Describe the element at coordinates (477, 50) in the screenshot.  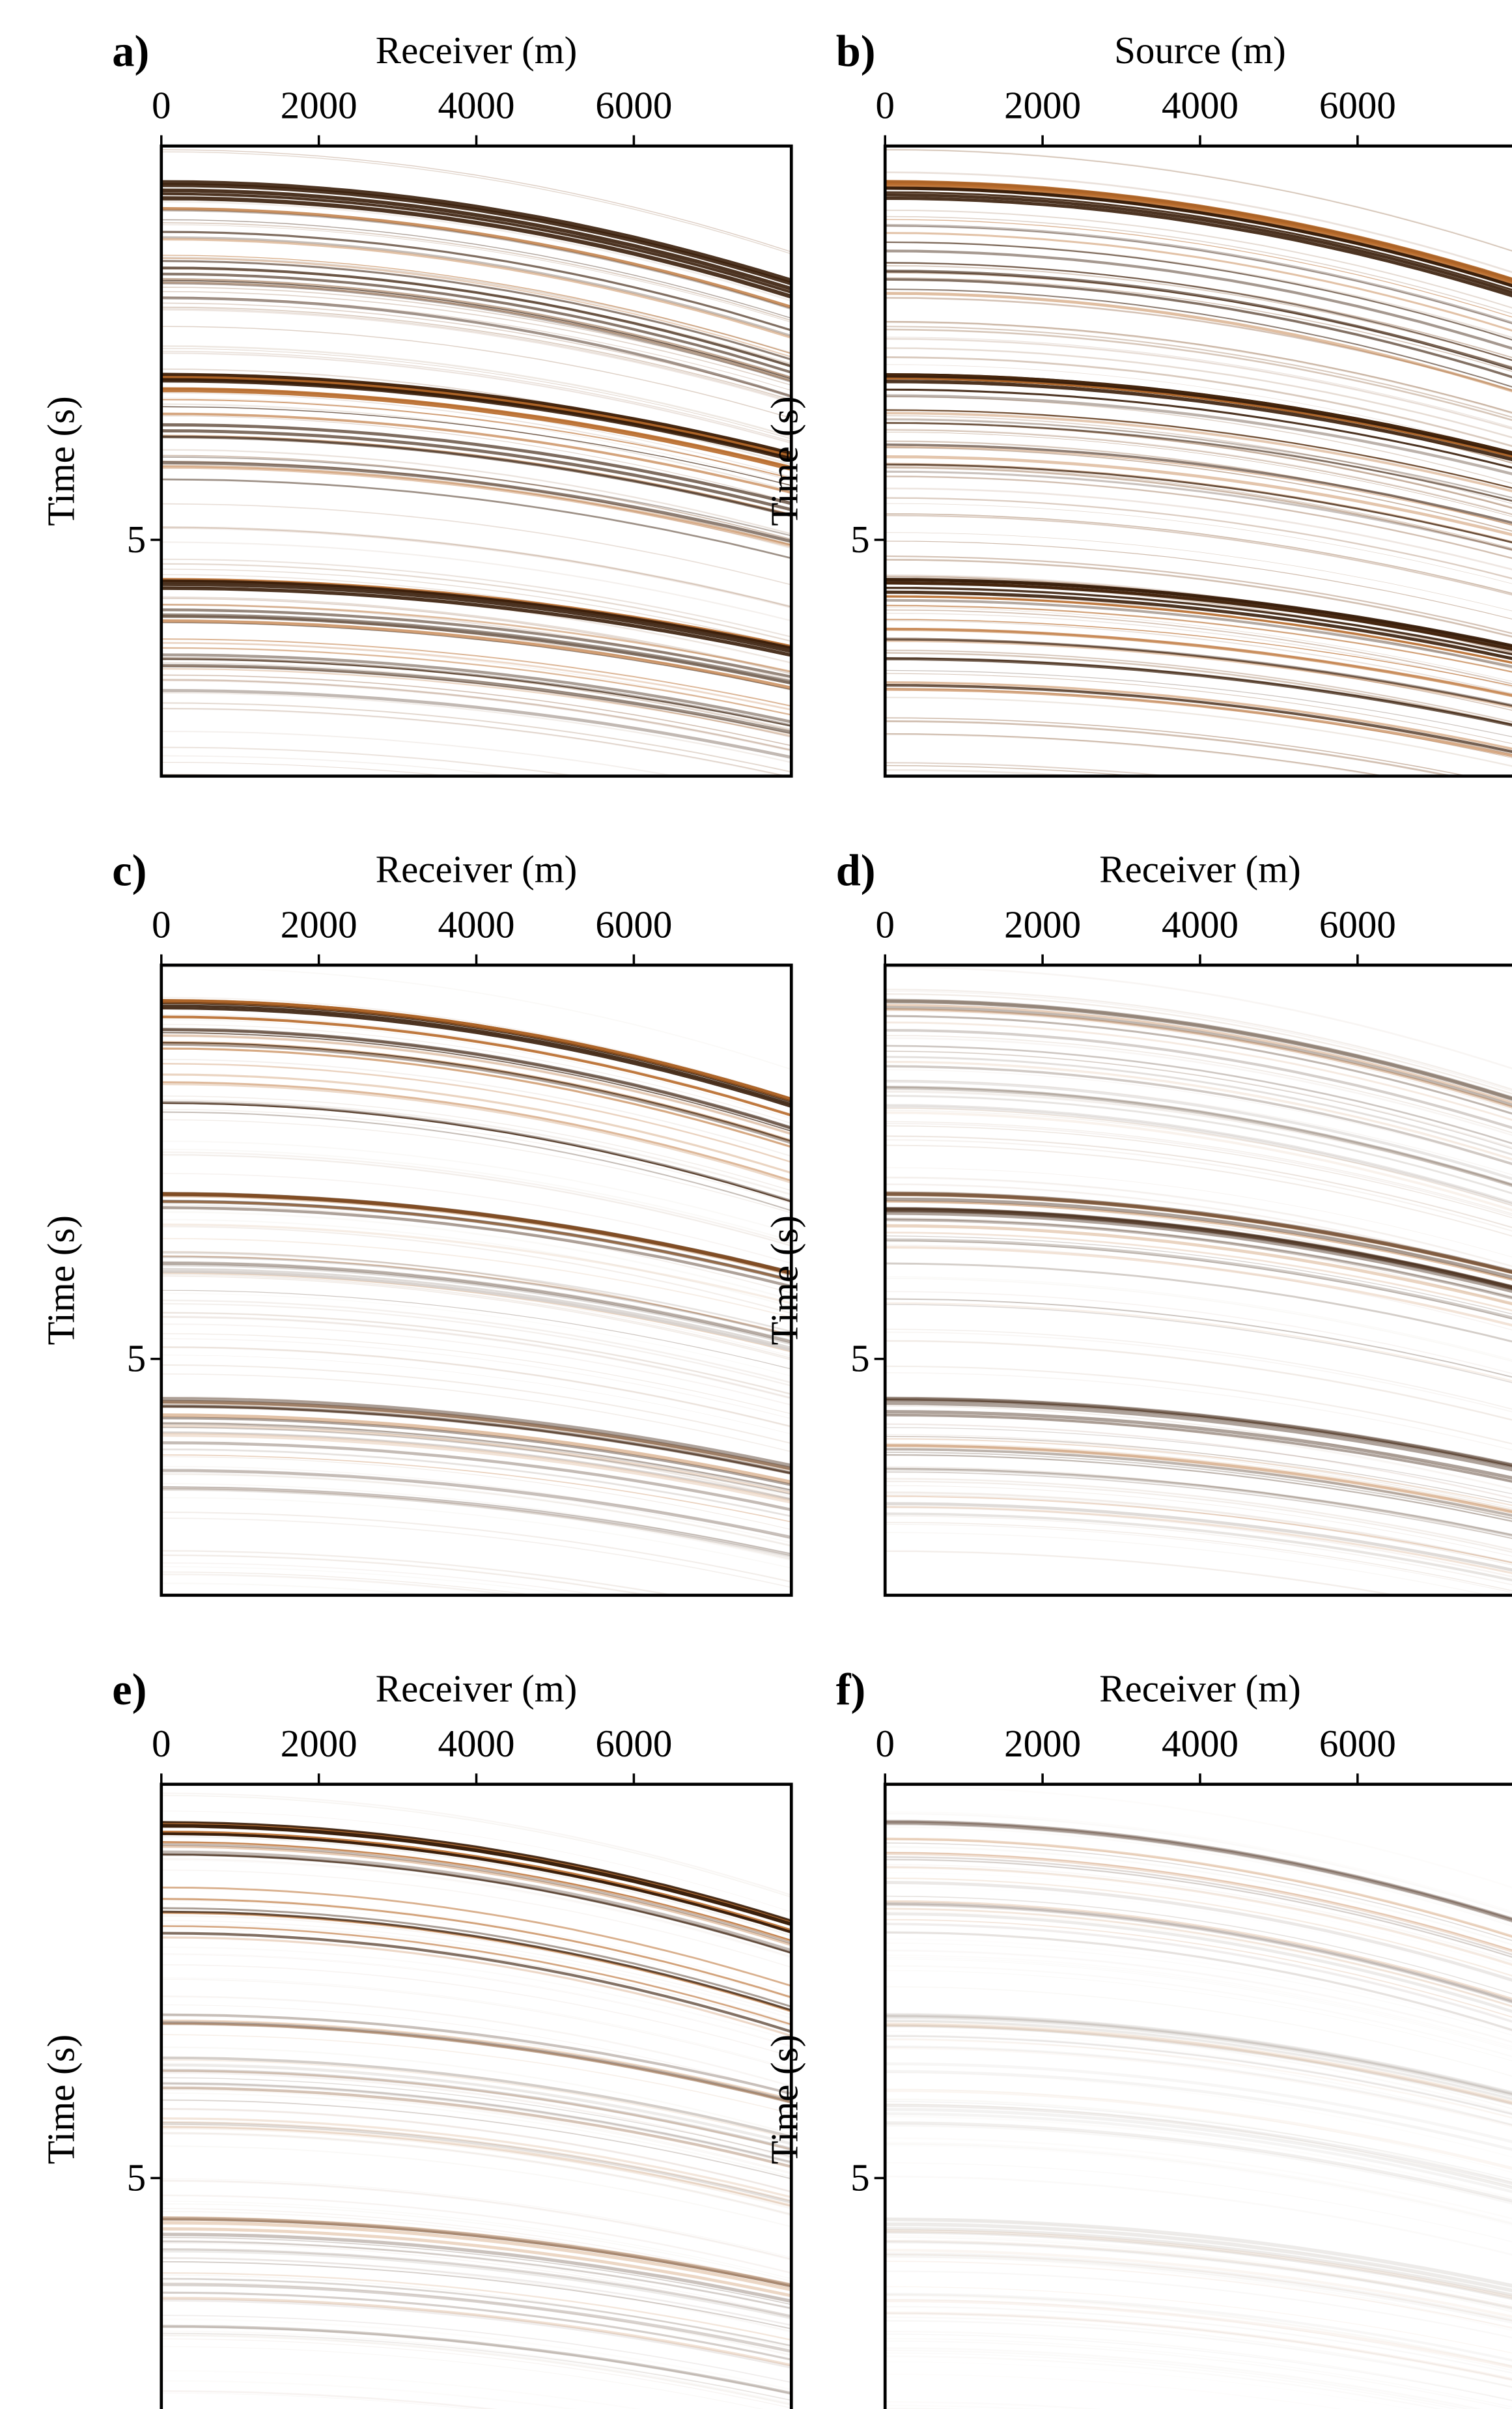
I see `x-axis-label: Receiver (m)` at that location.